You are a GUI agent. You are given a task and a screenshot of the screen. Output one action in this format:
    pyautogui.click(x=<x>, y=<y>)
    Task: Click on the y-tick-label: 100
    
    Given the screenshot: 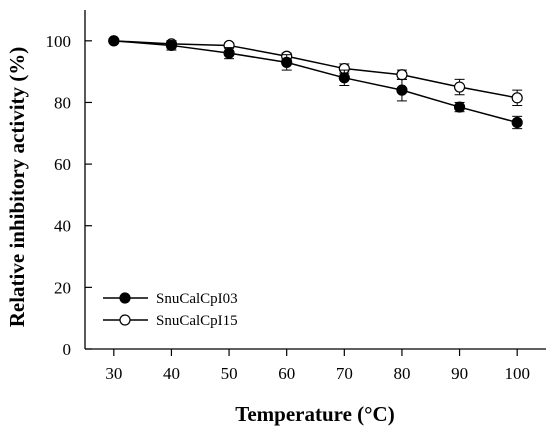 What is the action you would take?
    pyautogui.click(x=59, y=41)
    